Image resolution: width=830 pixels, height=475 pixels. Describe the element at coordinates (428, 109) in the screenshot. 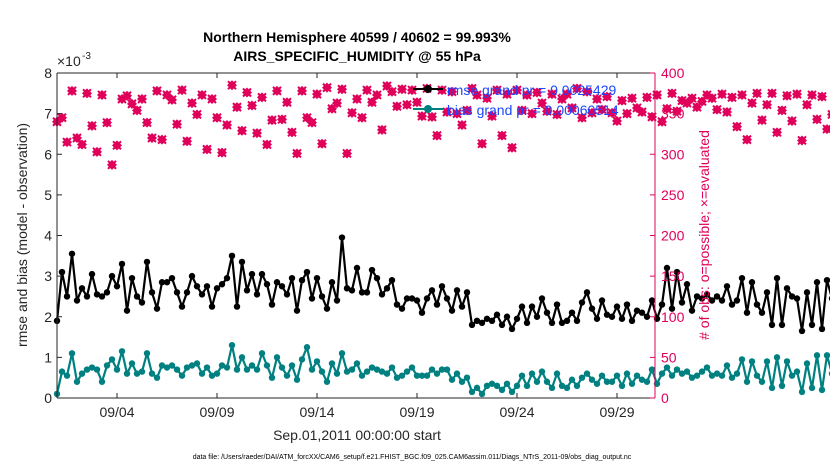

I see `legend-bias-marker` at that location.